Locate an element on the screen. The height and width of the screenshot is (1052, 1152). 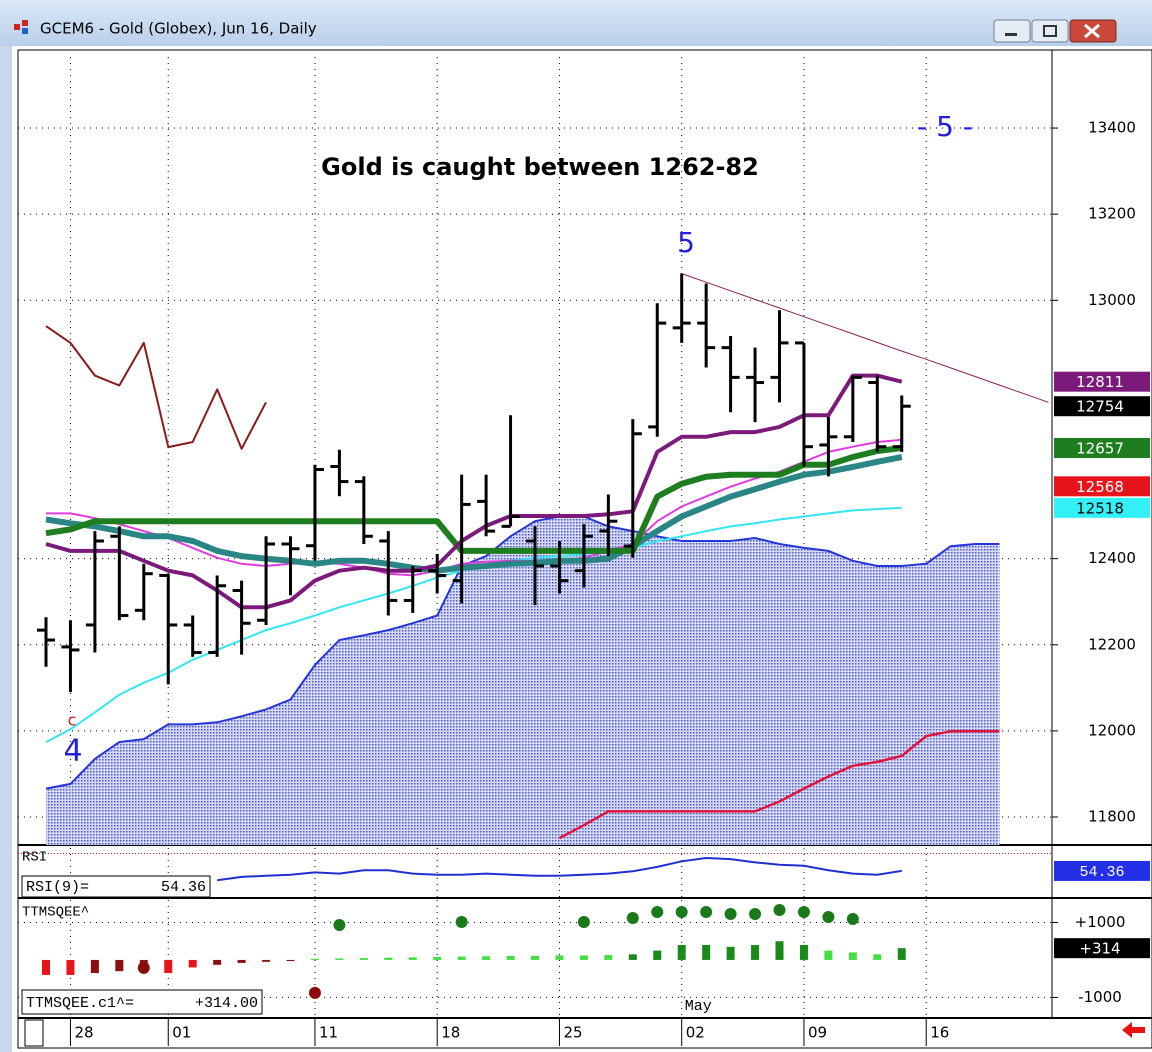
x-tick-label: 25 is located at coordinates (572, 1033).